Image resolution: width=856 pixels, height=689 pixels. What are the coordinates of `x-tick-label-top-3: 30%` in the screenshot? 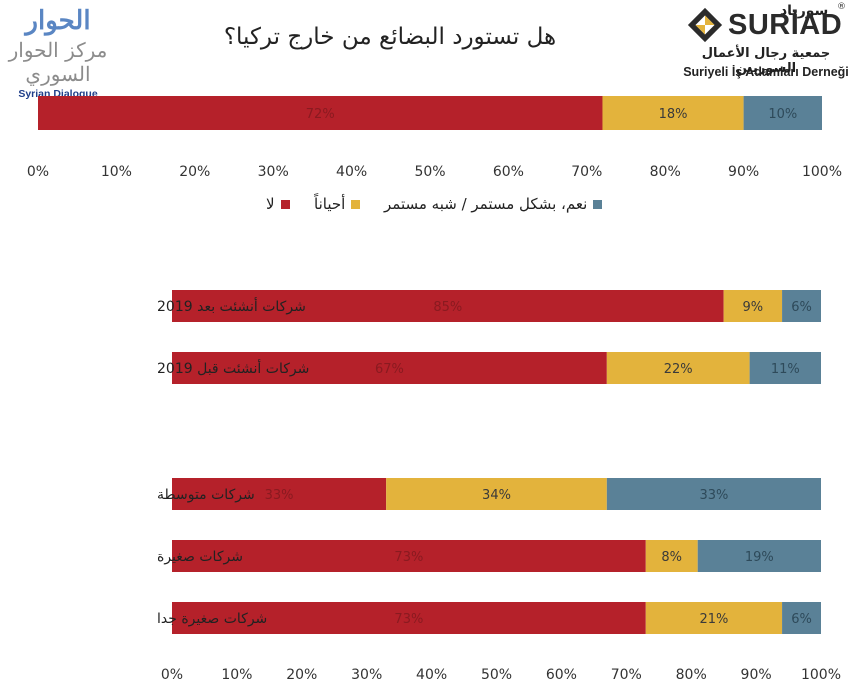 It's located at (273, 172).